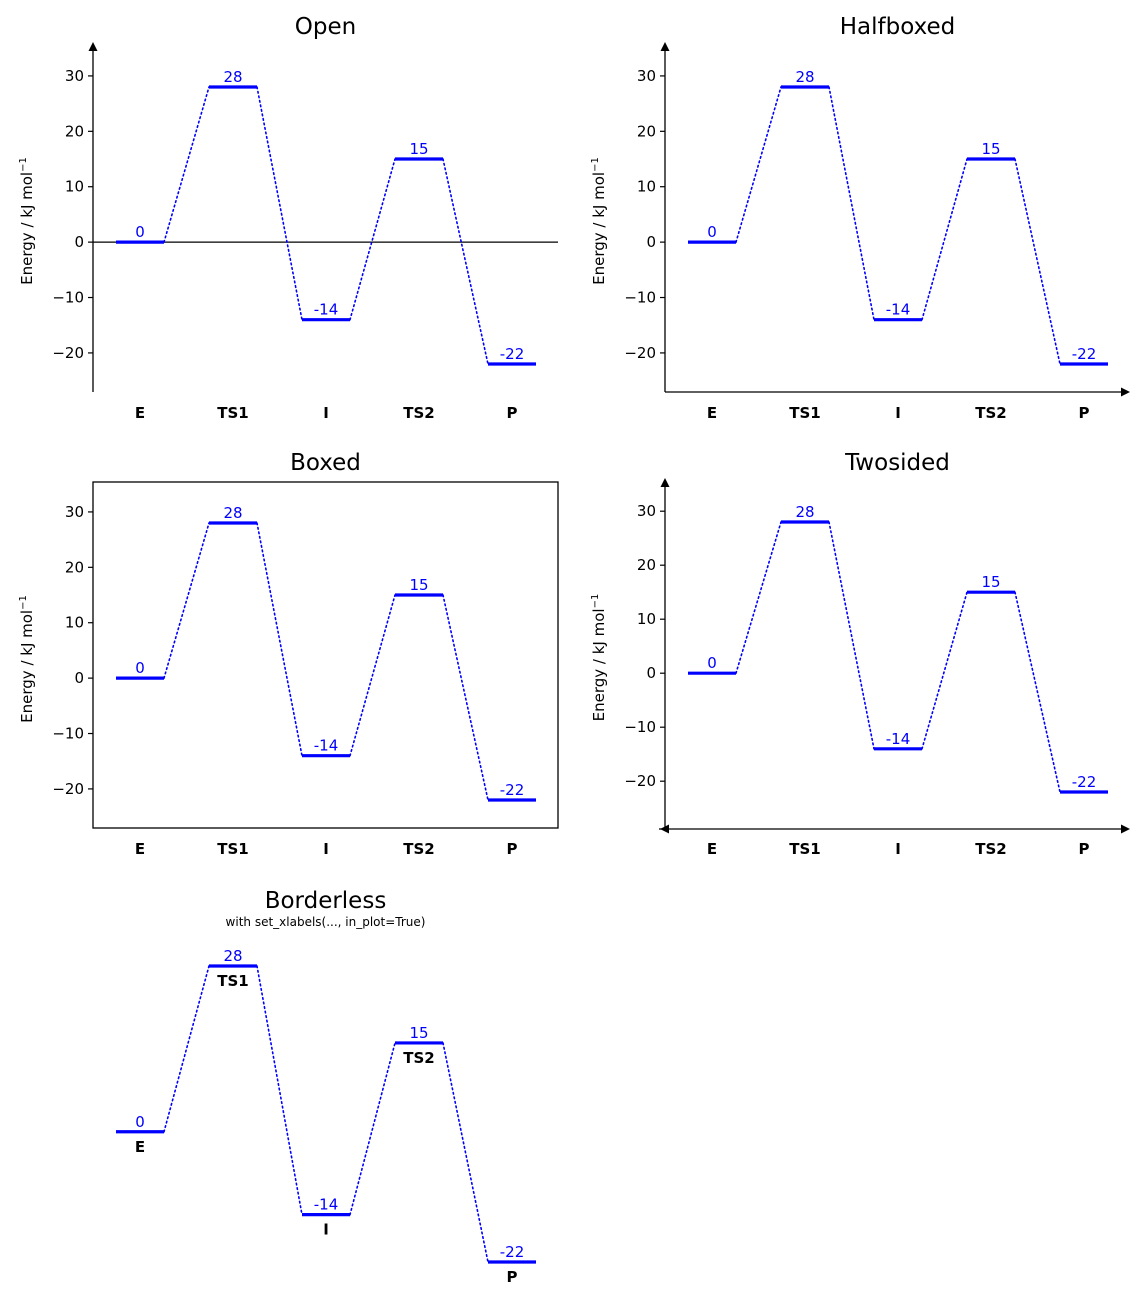 Image resolution: width=1146 pixels, height=1308 pixels. Describe the element at coordinates (325, 463) in the screenshot. I see `panel-title: Boxed` at that location.